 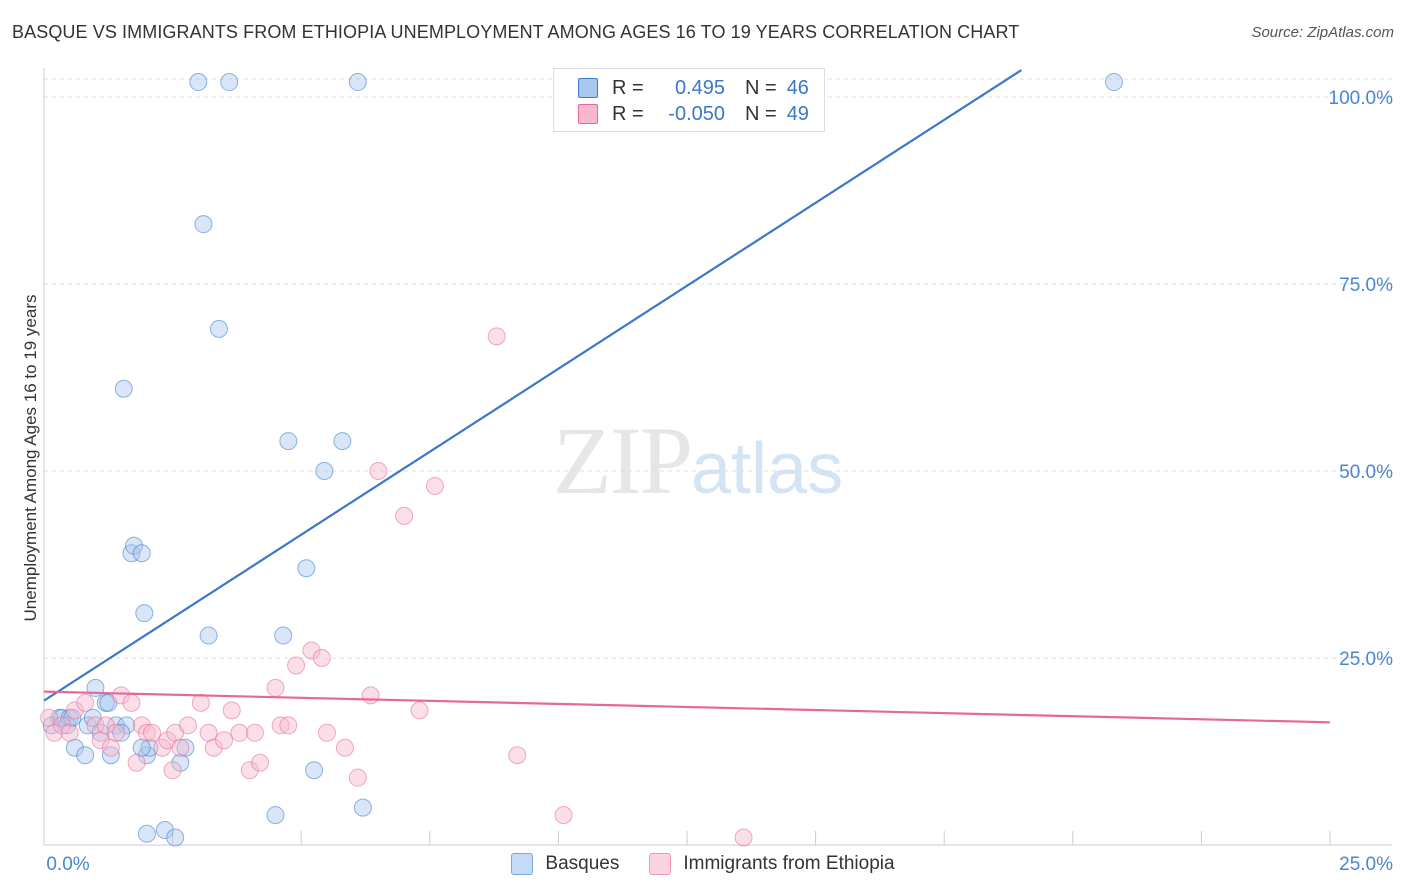 I want to click on source-label: Source: ZipAtlas.com, so click(x=1322, y=32).